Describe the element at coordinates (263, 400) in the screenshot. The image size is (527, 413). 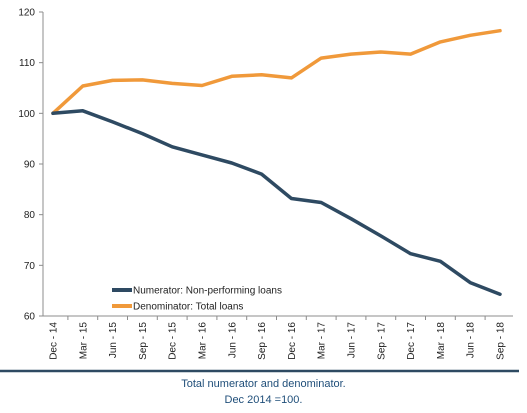
I see `chart-caption-line-2: Dec 2014 =100.` at that location.